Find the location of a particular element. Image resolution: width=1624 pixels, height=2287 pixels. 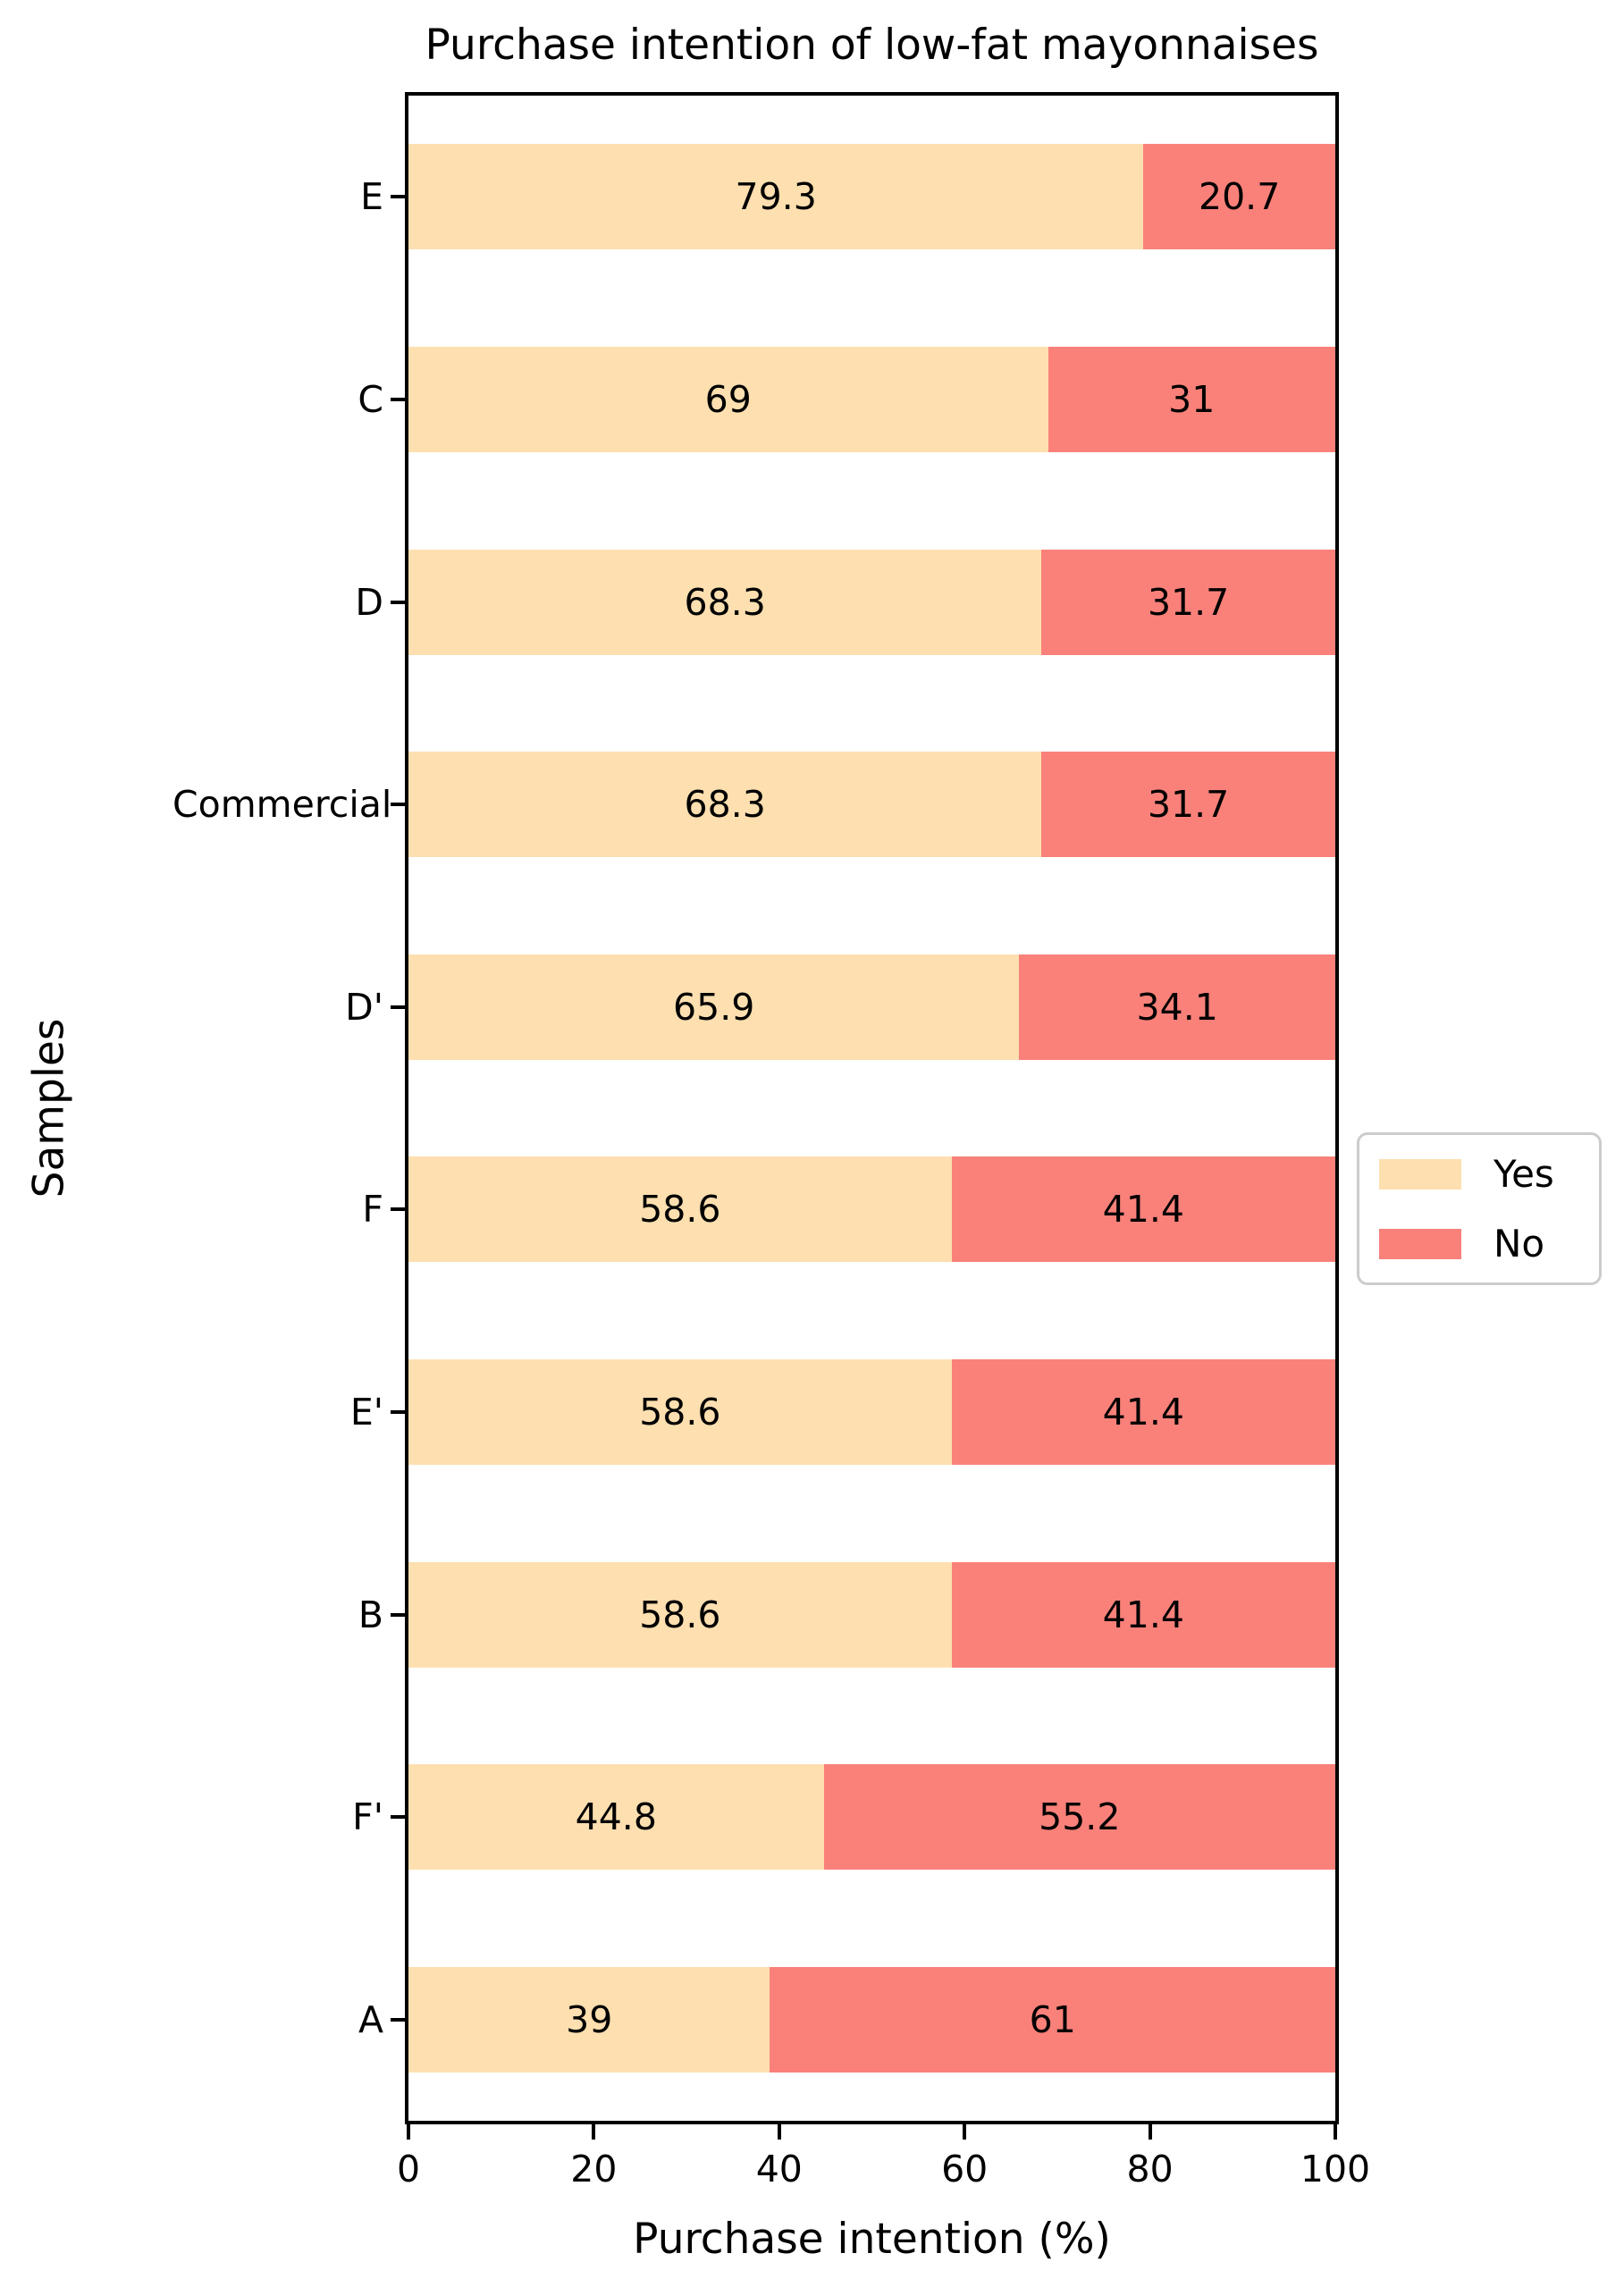

bar-segment-yes-row4: 65.9 is located at coordinates (714, 1007).